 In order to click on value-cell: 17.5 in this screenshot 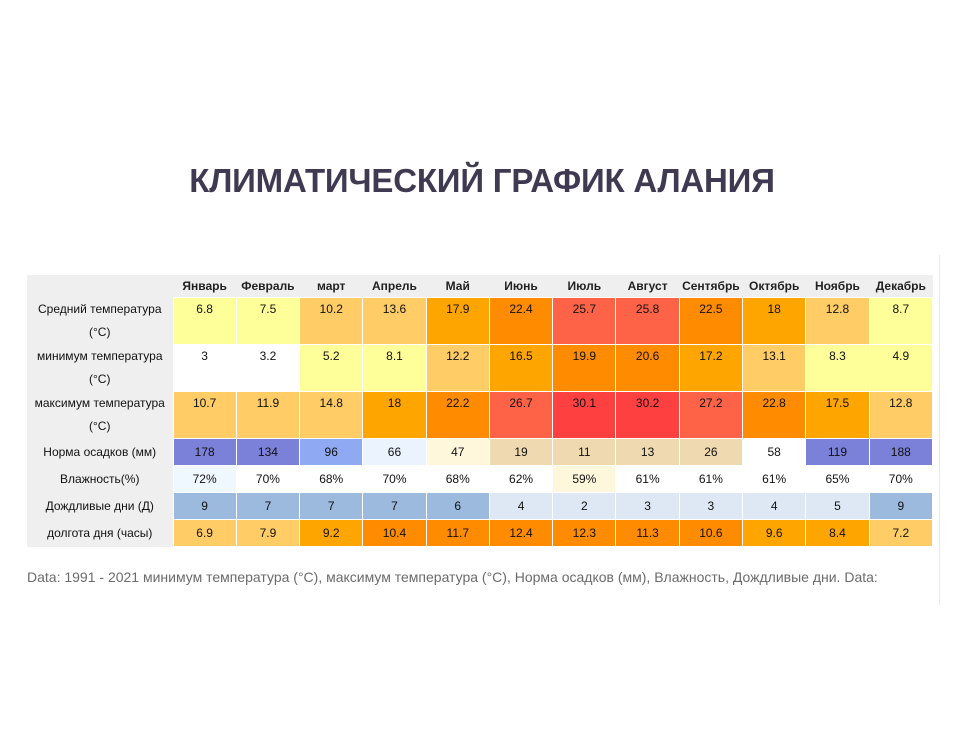, I will do `click(837, 415)`.